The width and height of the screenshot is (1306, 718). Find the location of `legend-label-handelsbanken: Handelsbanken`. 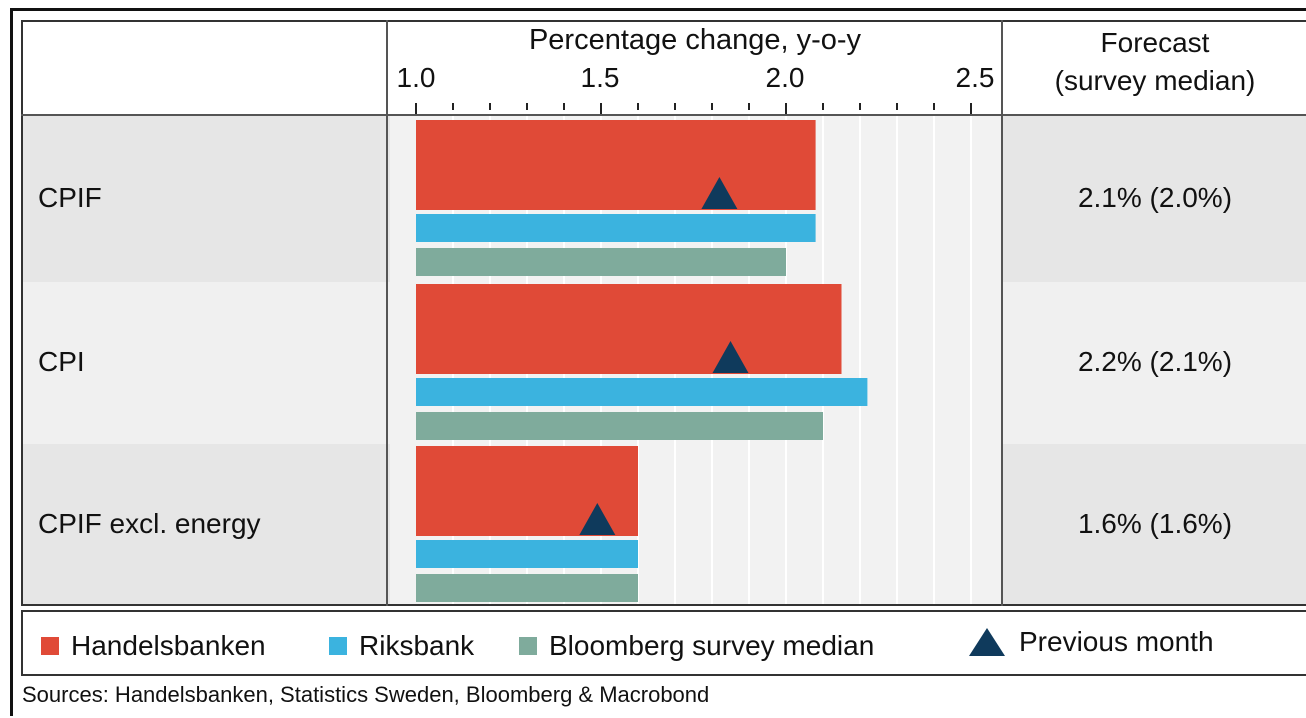

legend-label-handelsbanken: Handelsbanken is located at coordinates (168, 645).